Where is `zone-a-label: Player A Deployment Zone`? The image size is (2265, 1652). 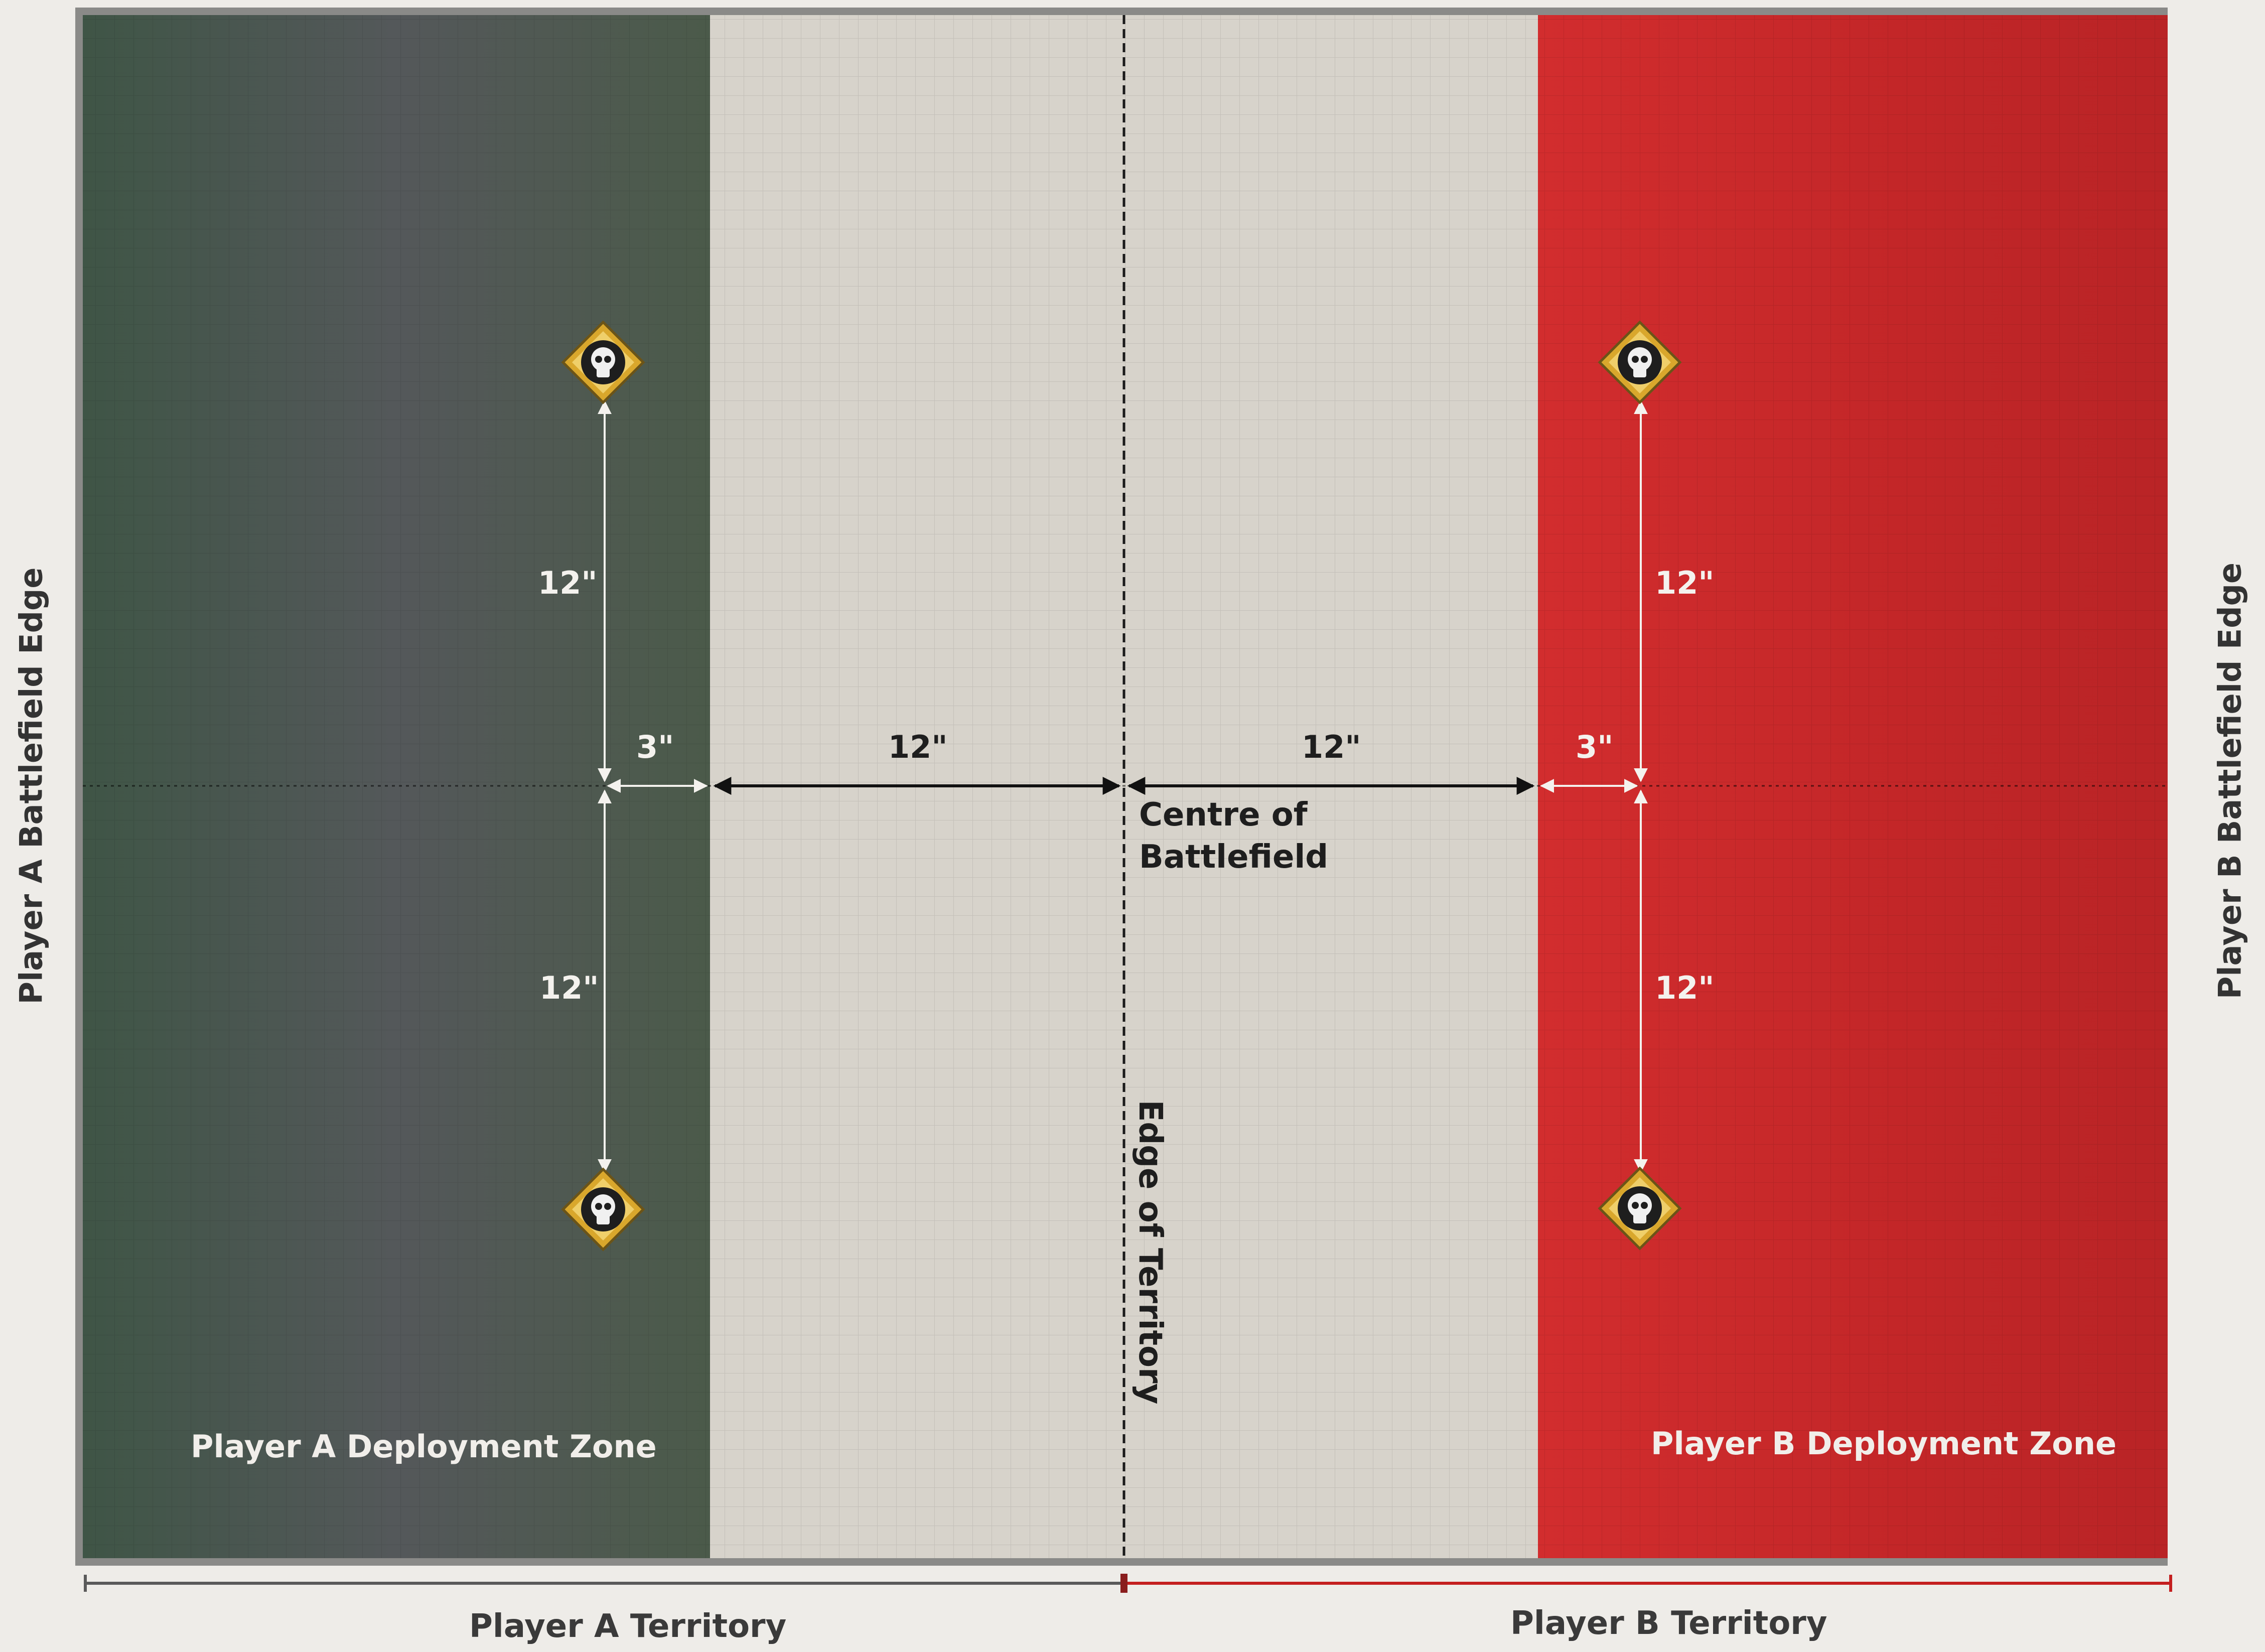
zone-a-label: Player A Deployment Zone is located at coordinates (424, 1446).